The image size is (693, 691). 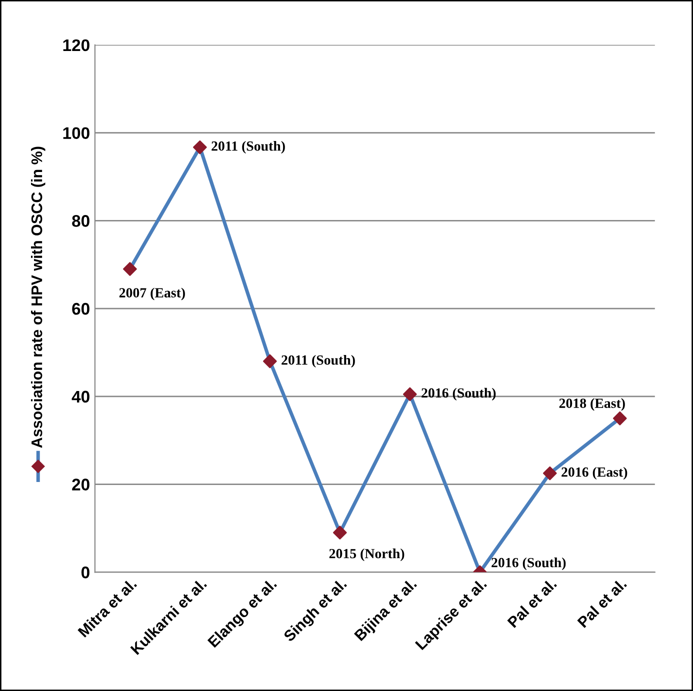 I want to click on y-tick-label: 80, so click(x=81, y=221).